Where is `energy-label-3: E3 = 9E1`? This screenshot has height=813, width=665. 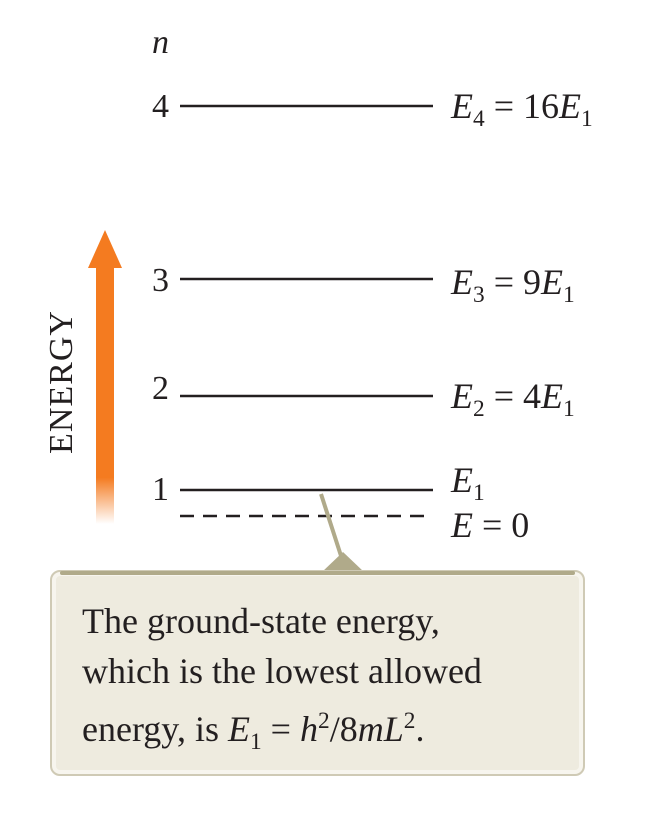 energy-label-3: E3 = 9E1 is located at coordinates (513, 286).